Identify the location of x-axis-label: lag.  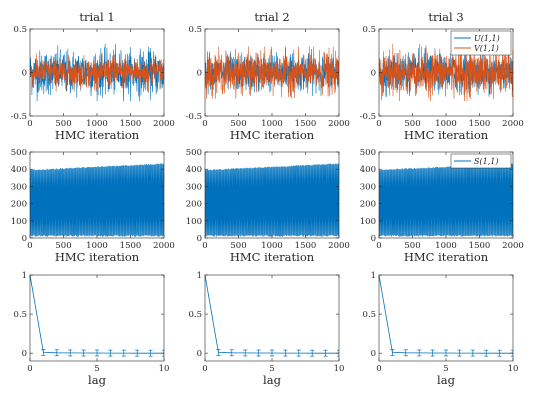
(97, 380).